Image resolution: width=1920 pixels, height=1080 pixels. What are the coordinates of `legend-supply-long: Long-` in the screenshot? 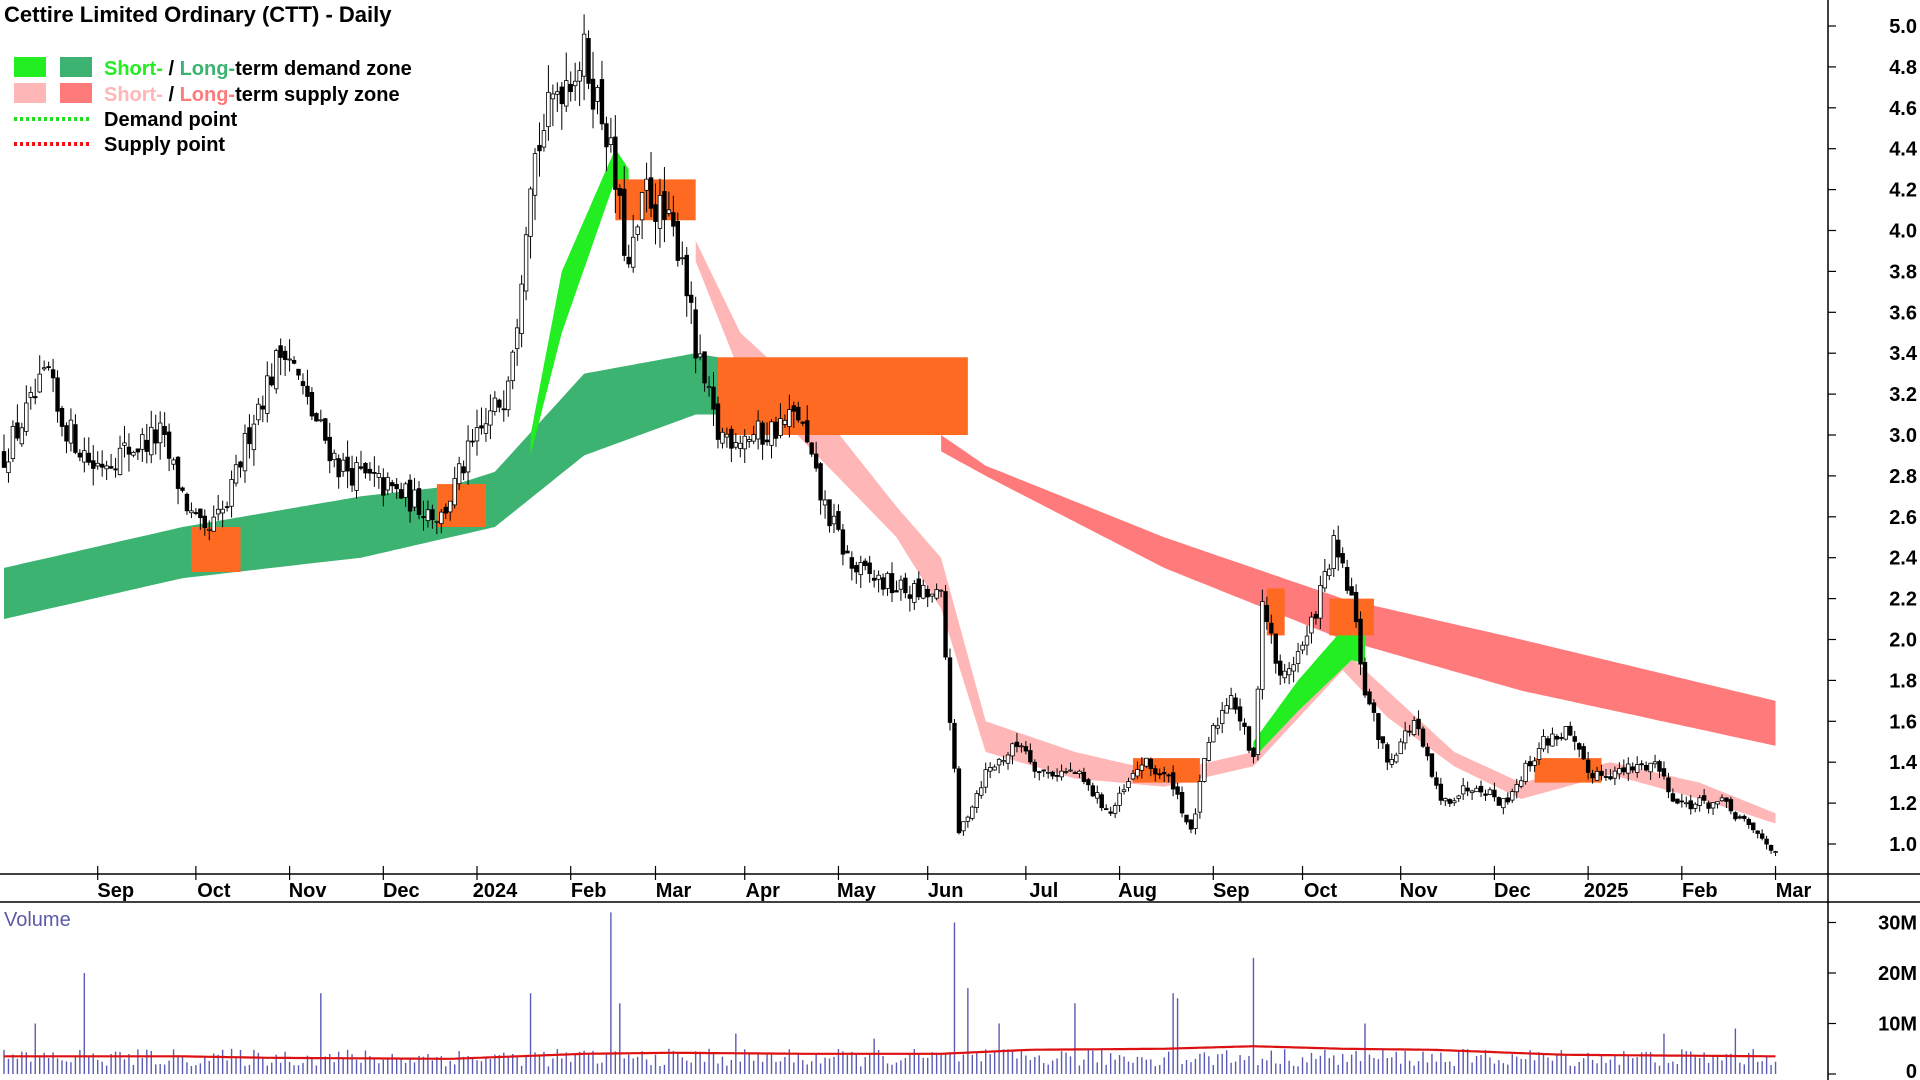 It's located at (208, 95).